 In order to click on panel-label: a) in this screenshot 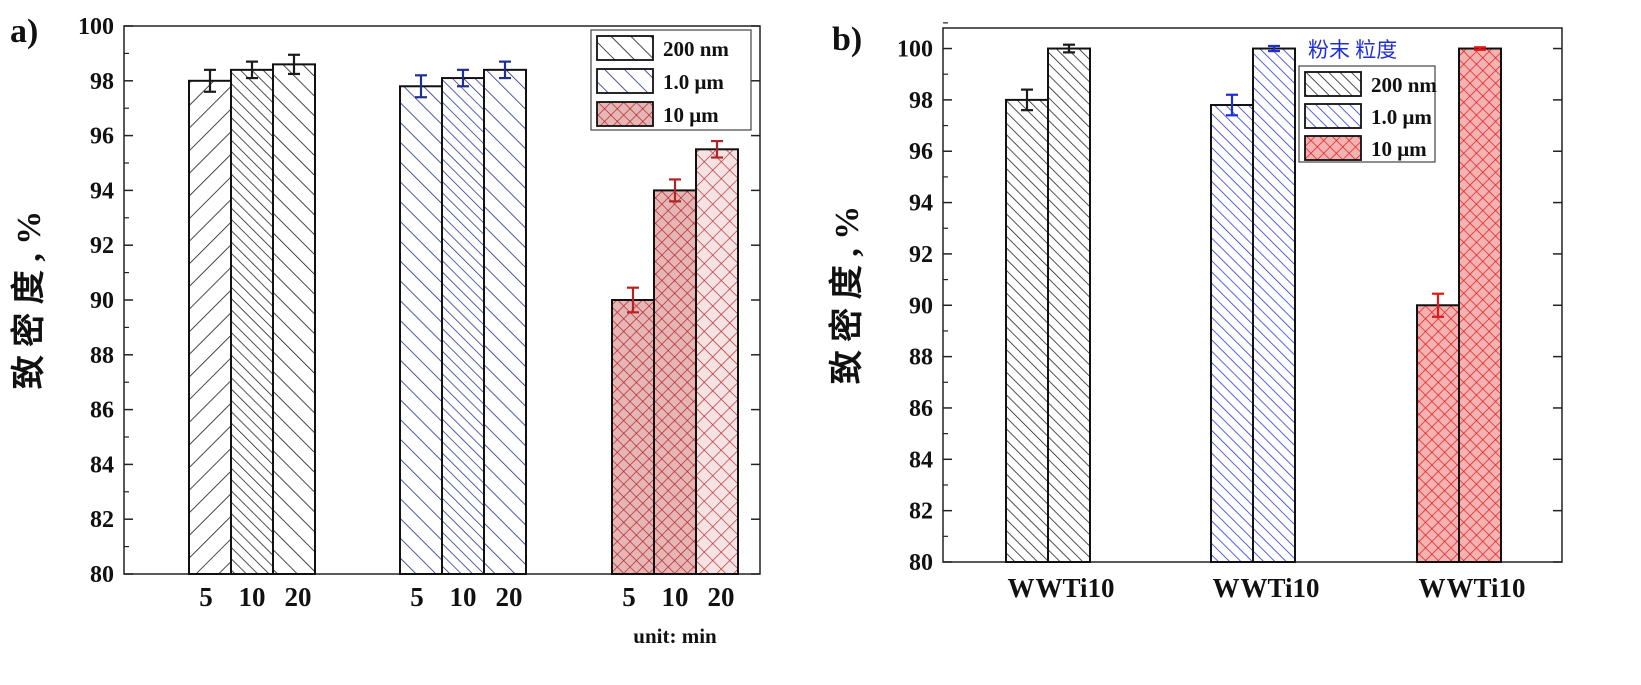, I will do `click(24, 31)`.